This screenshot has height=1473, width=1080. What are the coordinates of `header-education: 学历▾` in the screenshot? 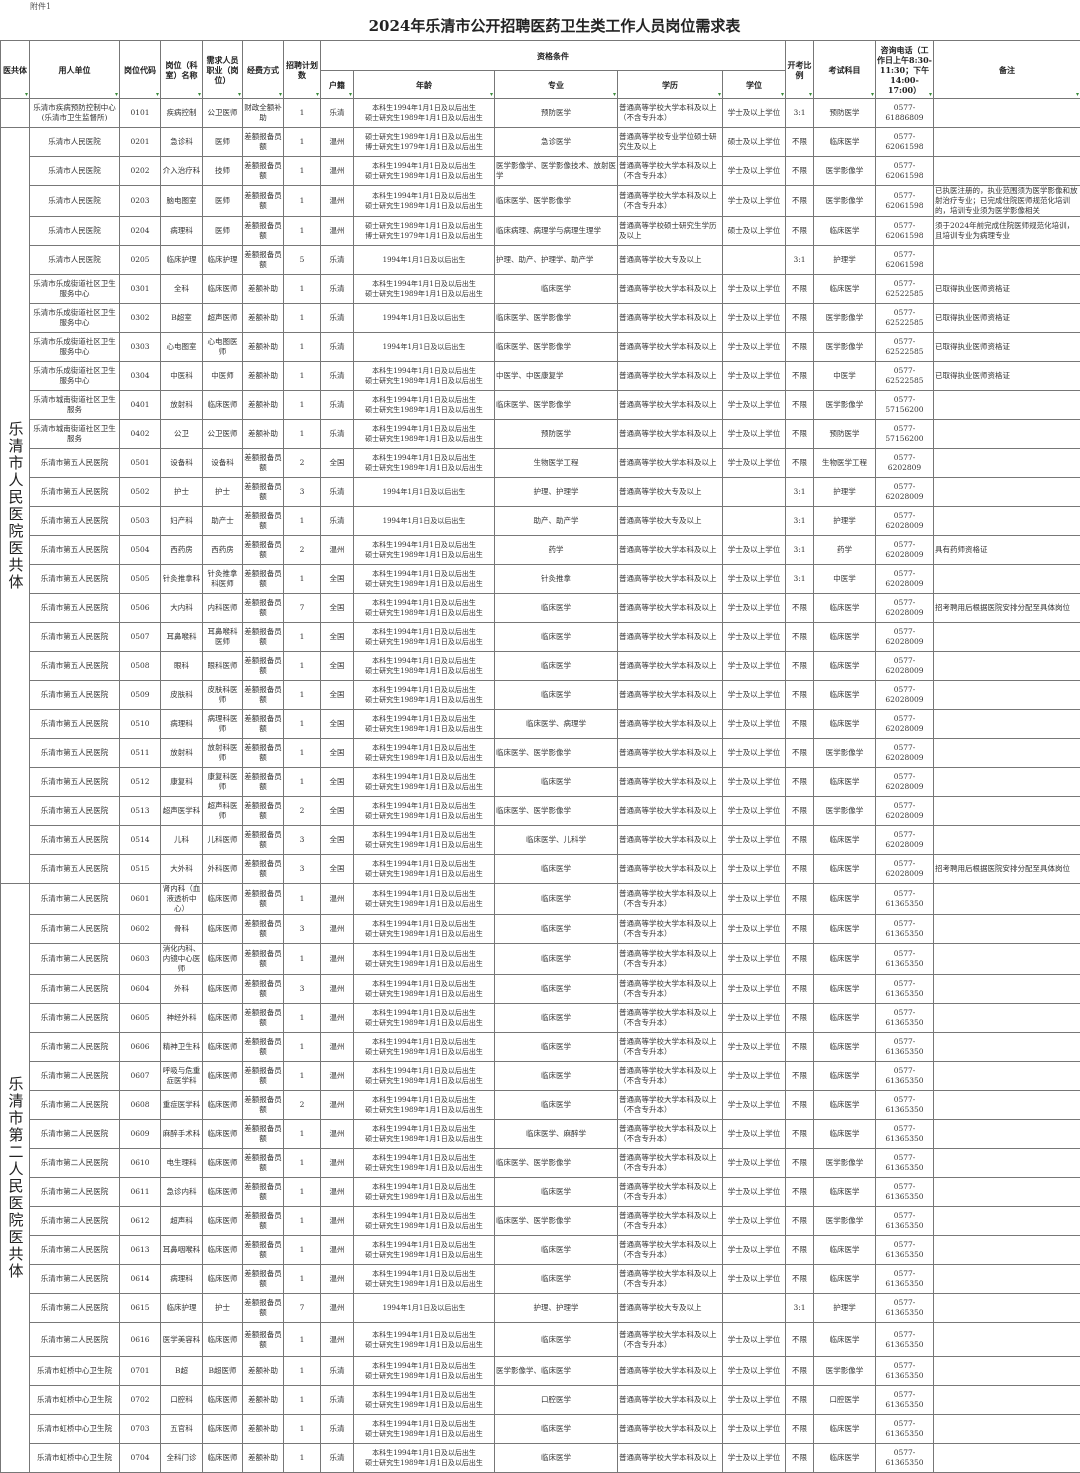 It's located at (670, 85).